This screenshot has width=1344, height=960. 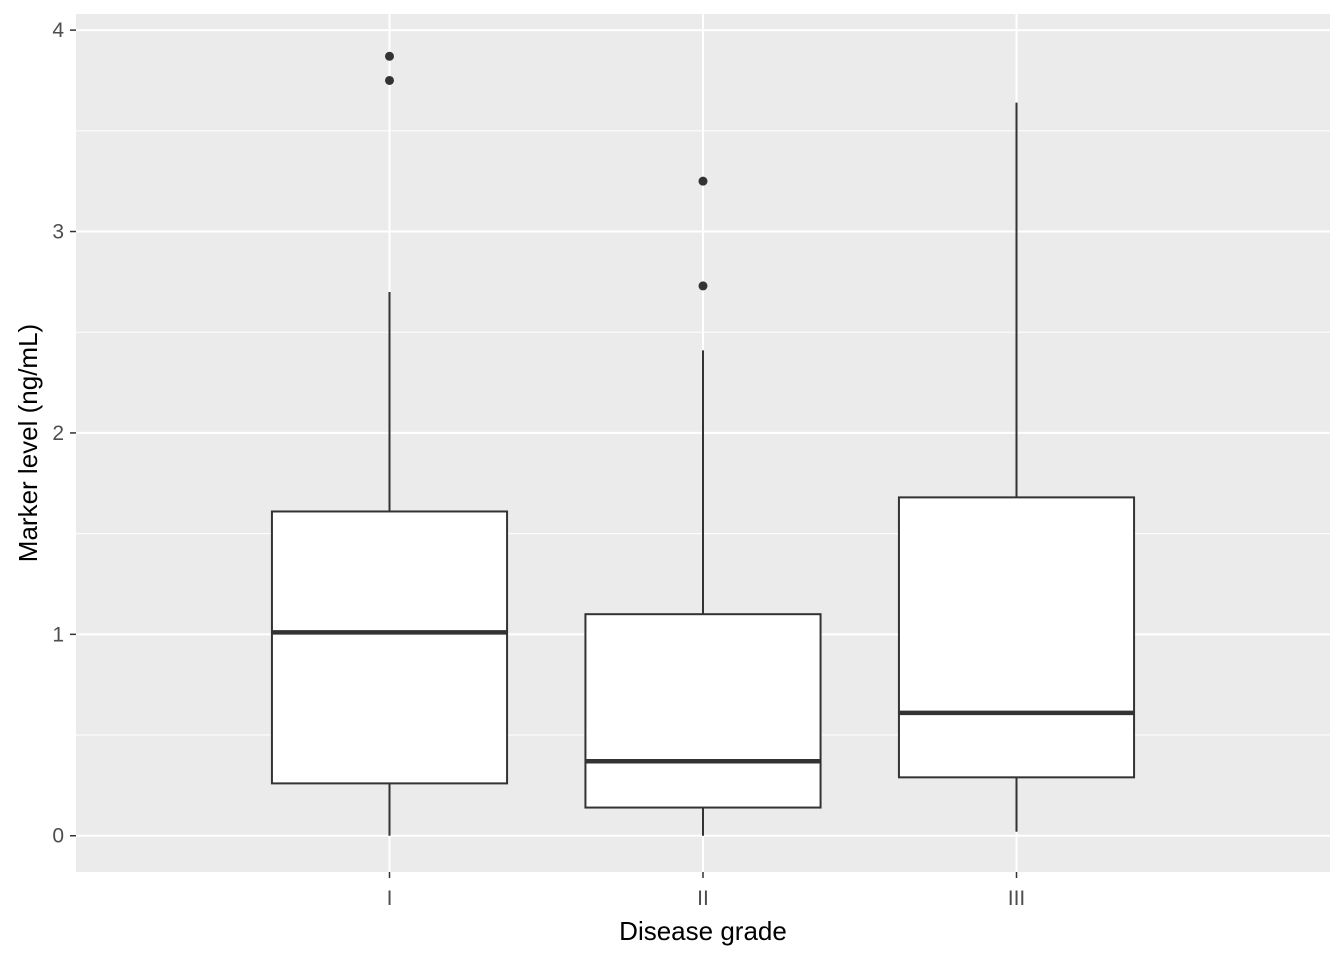 I want to click on y-axis: 0 1 2 3 4, so click(x=64, y=433).